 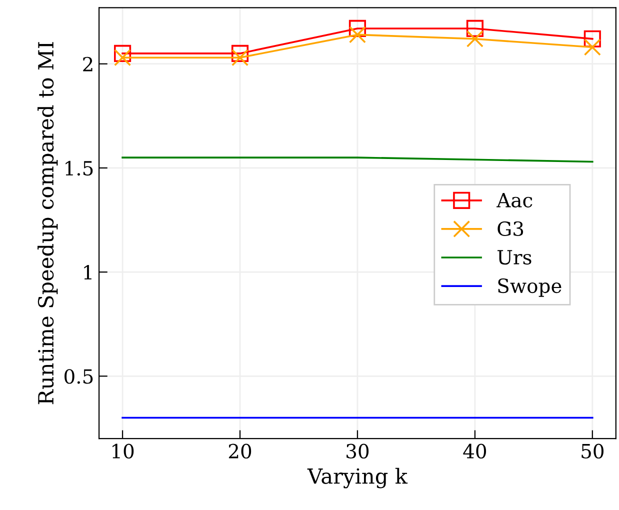 What do you see at coordinates (357, 451) in the screenshot?
I see `x-tick-label: 30` at bounding box center [357, 451].